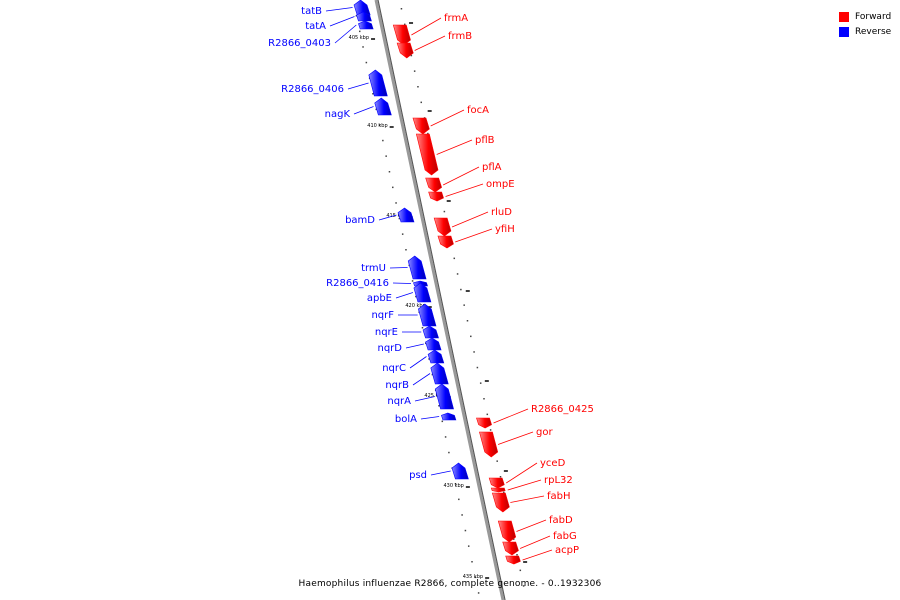 The height and width of the screenshot is (600, 900). I want to click on gene-yceD: yceD, so click(527, 473).